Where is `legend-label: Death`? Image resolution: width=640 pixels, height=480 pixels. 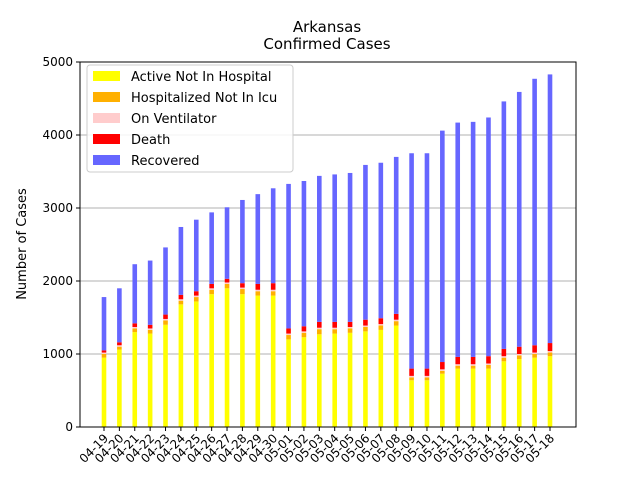 legend-label: Death is located at coordinates (150, 140).